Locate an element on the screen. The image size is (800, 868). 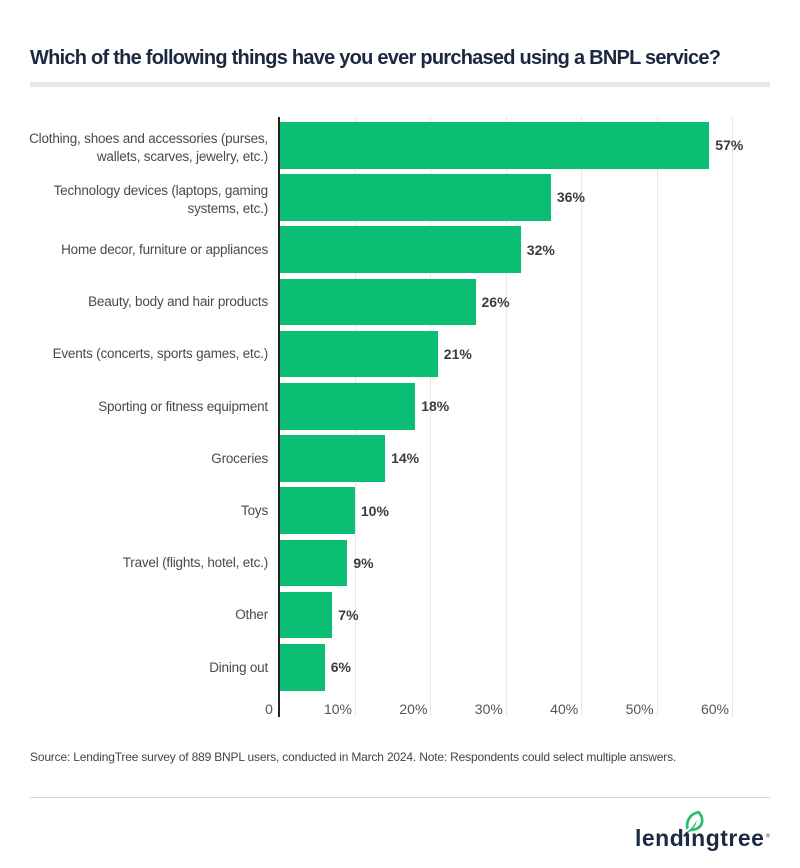
svg-text: lendıngtree is located at coordinates (699, 838).